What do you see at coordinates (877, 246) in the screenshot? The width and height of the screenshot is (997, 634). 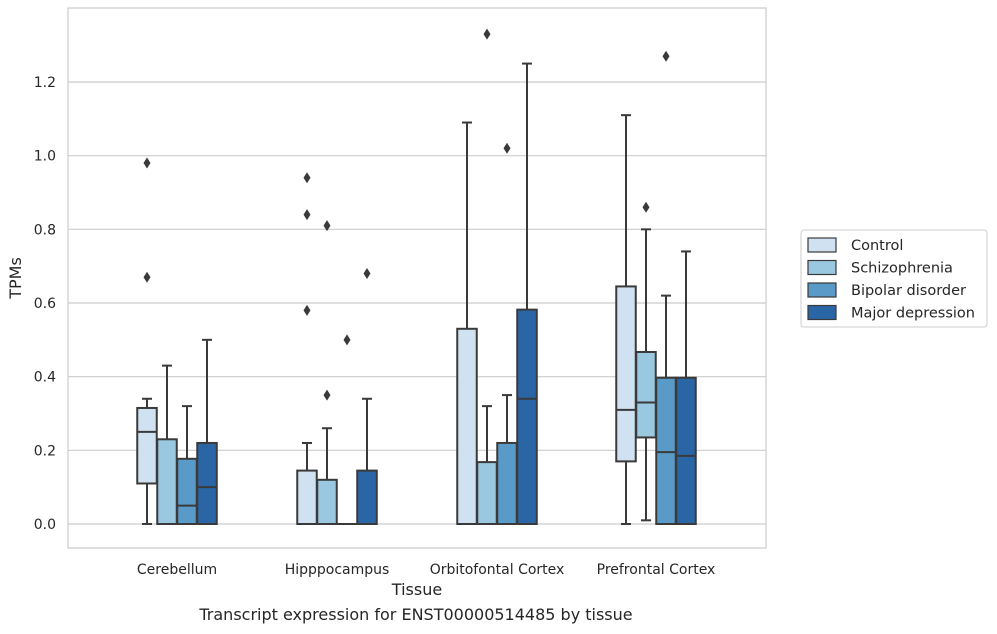 I see `legend-label: Control` at bounding box center [877, 246].